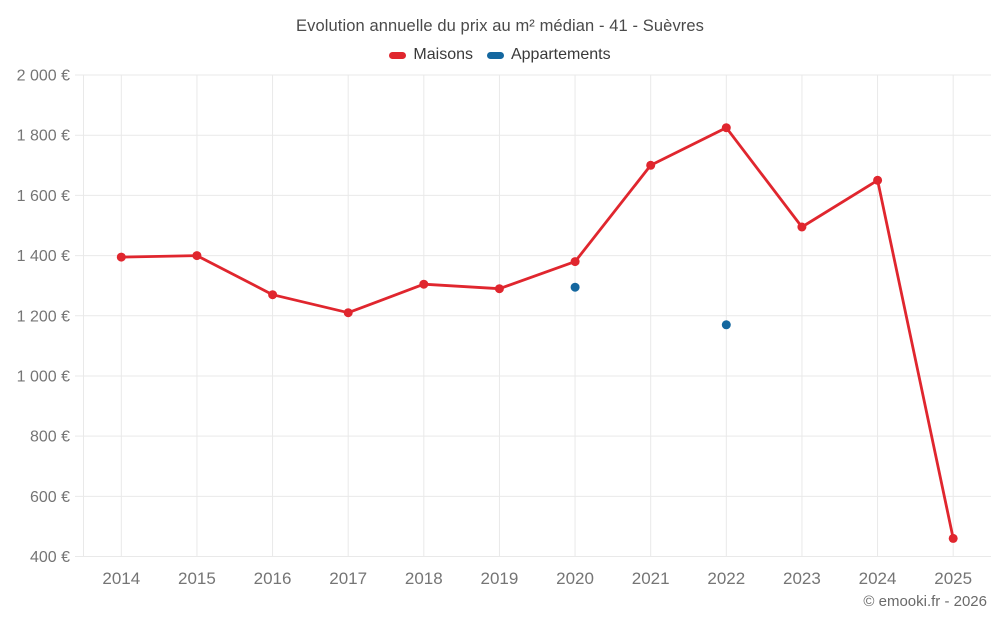 The height and width of the screenshot is (625, 1000). What do you see at coordinates (398, 55) in the screenshot?
I see `maisons-swatch-icon` at bounding box center [398, 55].